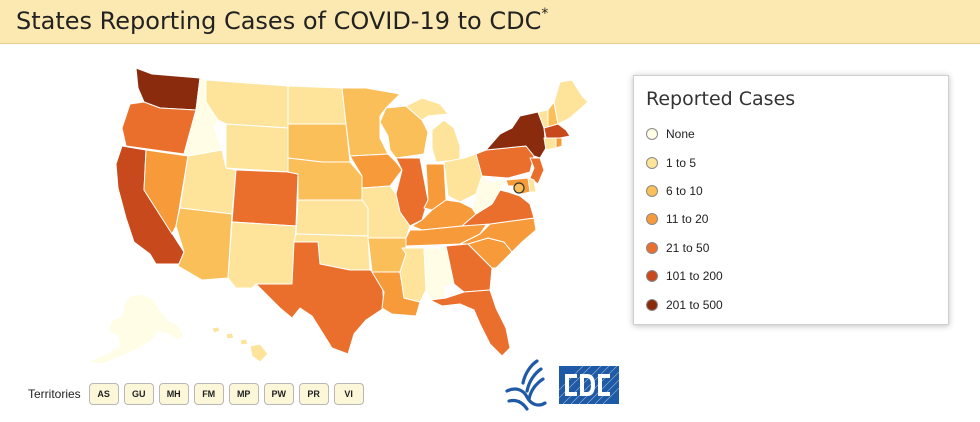 This screenshot has height=422, width=980. What do you see at coordinates (446, 141) in the screenshot?
I see `state-MI` at bounding box center [446, 141].